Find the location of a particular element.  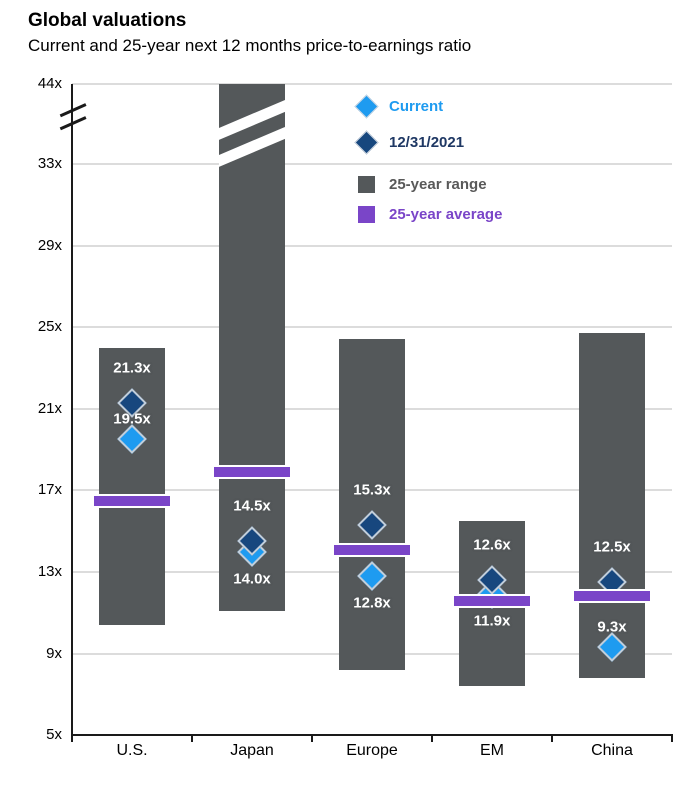

legend-item-25-year-average: 25-year average is located at coordinates (430, 214).